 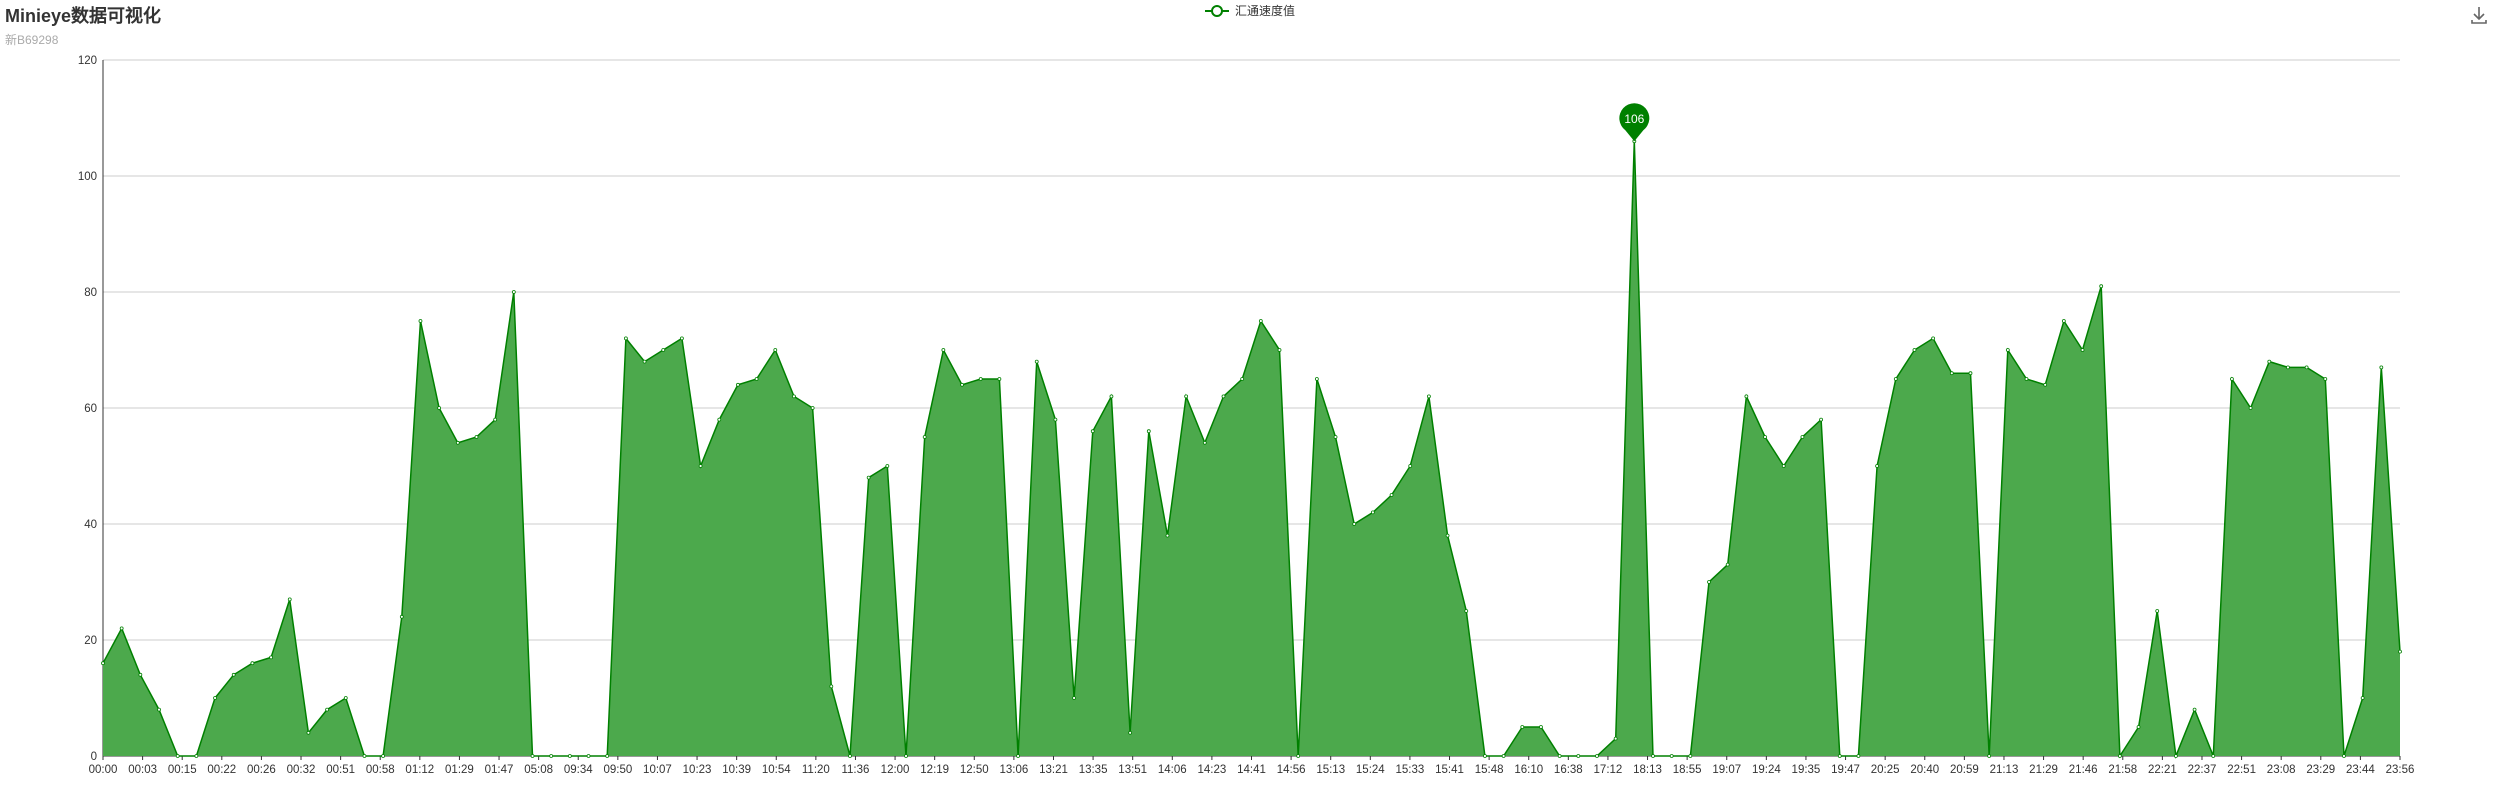 What do you see at coordinates (1766, 770) in the screenshot?
I see `x-tick-label: 19:24` at bounding box center [1766, 770].